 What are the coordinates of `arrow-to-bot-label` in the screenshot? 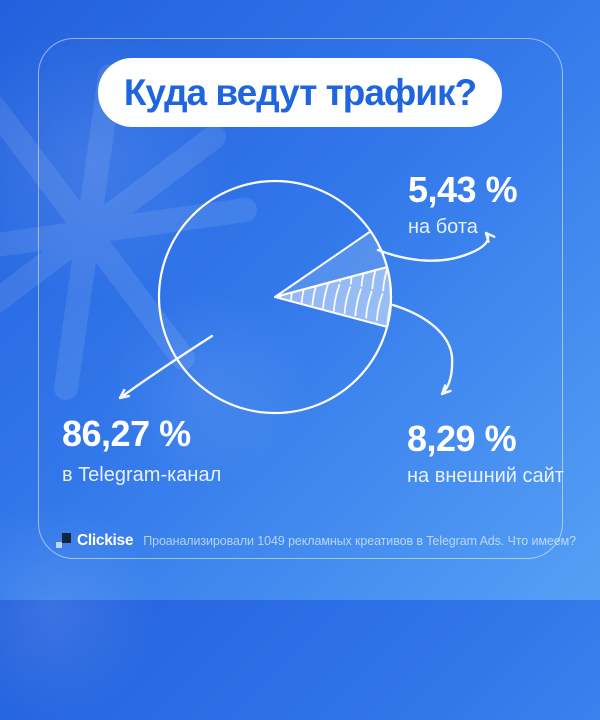 It's located at (436, 246).